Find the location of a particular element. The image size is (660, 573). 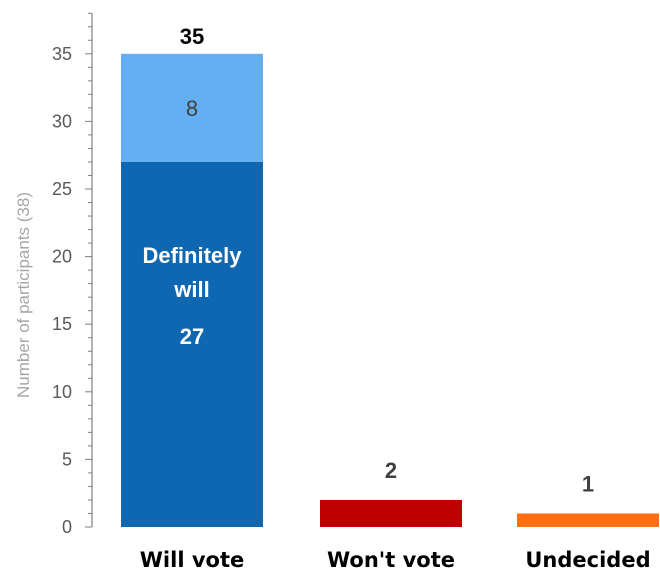

bar-total-label: 35 is located at coordinates (192, 36).